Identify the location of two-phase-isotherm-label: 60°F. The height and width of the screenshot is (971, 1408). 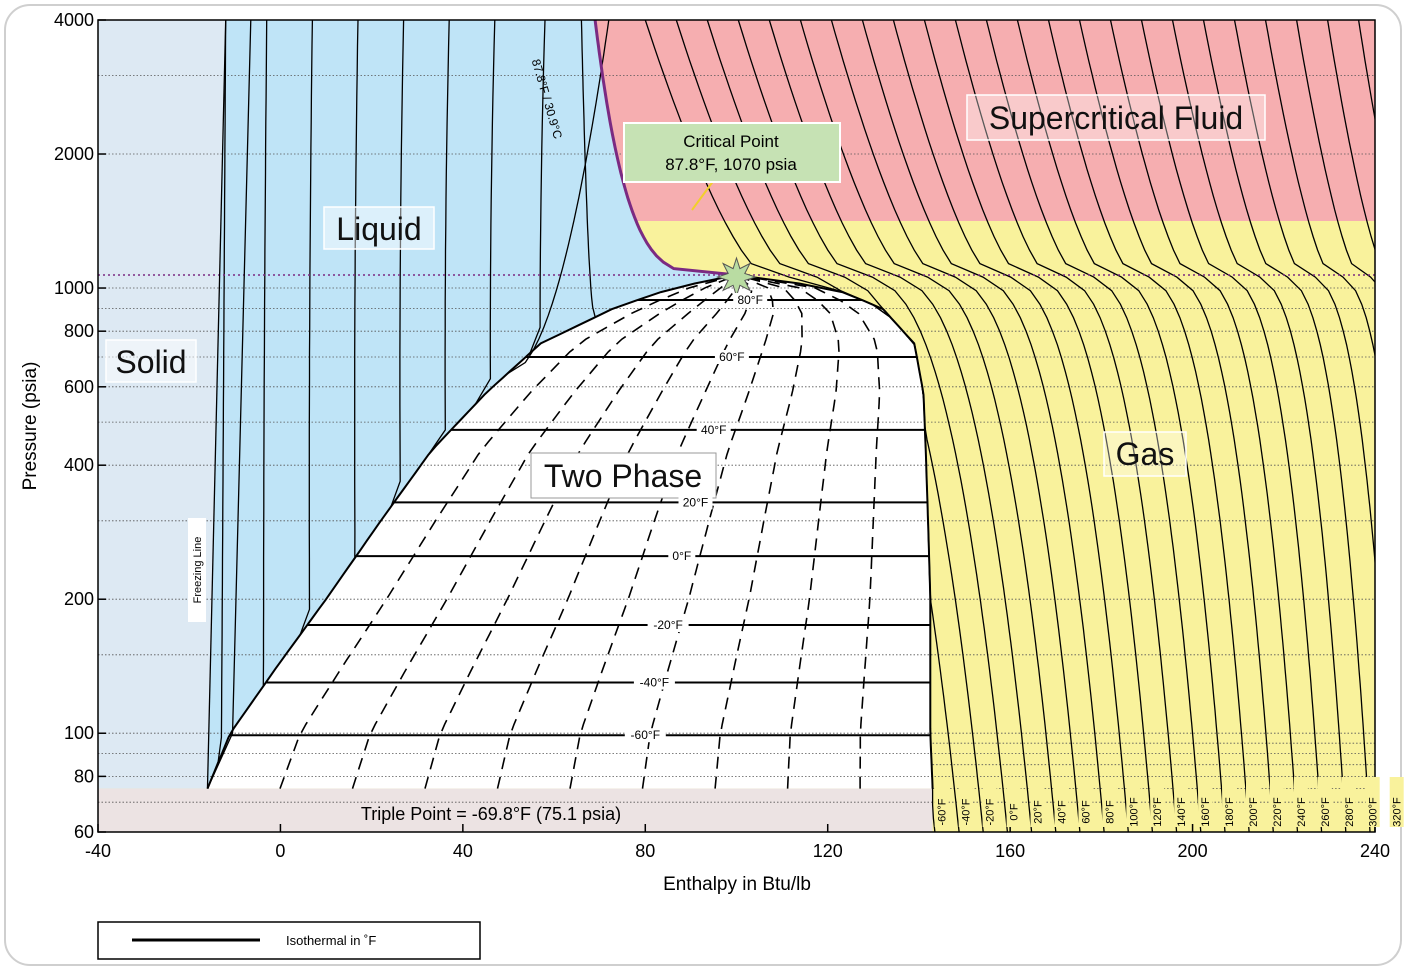
(731, 357).